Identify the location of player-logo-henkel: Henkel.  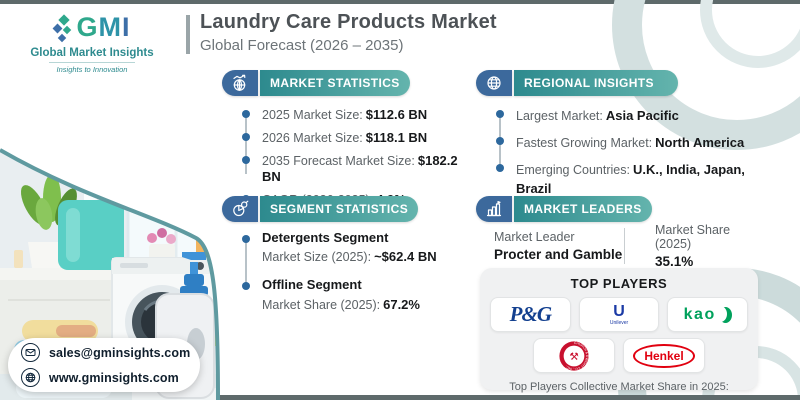
(664, 355).